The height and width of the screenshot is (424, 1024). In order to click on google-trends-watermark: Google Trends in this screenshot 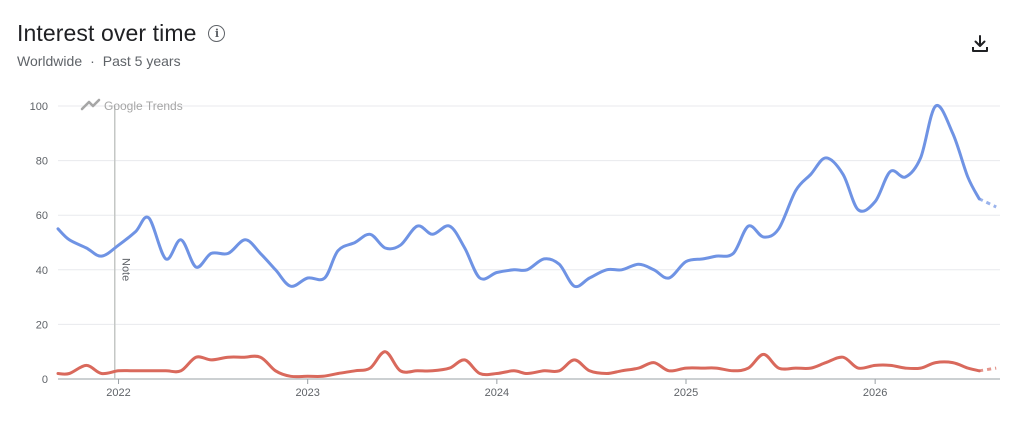, I will do `click(131, 105)`.